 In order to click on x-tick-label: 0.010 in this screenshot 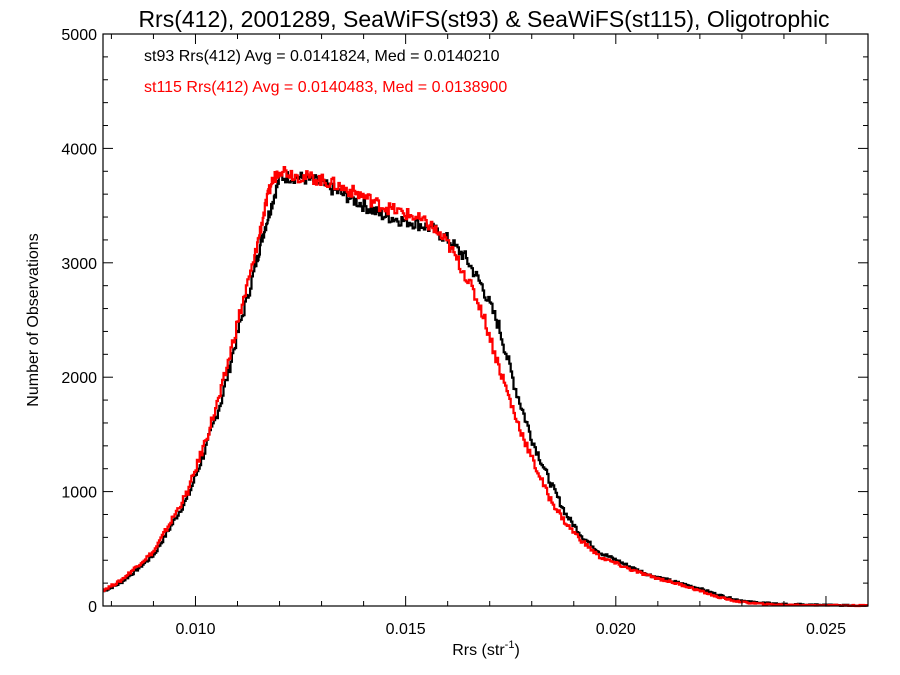, I will do `click(195, 629)`.